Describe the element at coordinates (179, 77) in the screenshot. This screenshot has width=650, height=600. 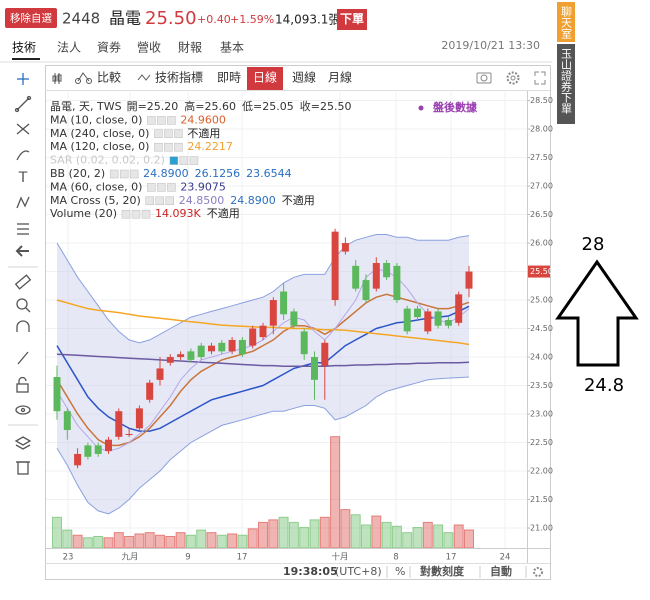
I see `indicators: 技術指標` at that location.